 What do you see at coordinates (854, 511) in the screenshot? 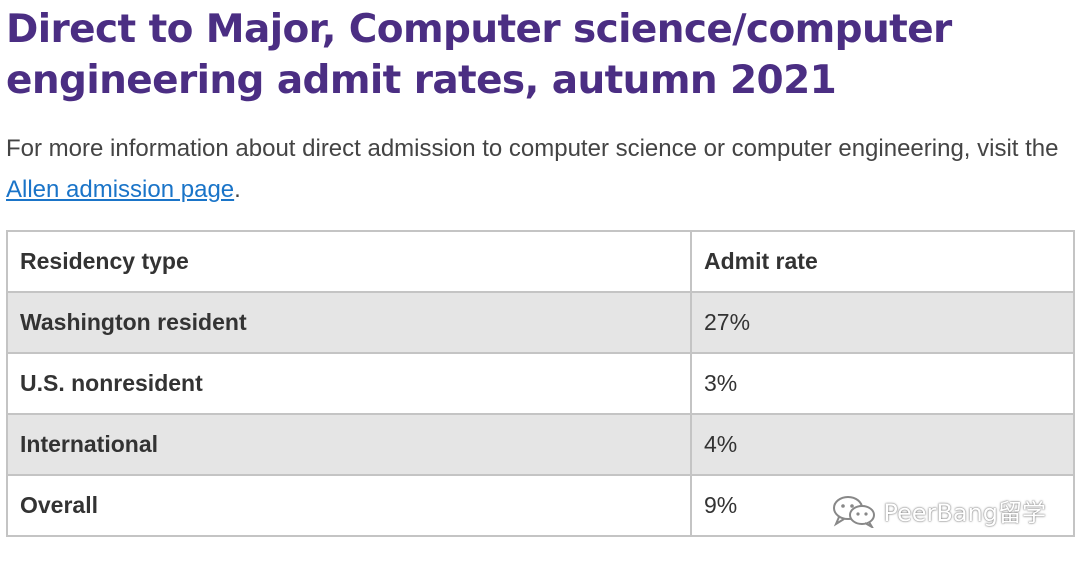
I see `wechat-icon` at bounding box center [854, 511].